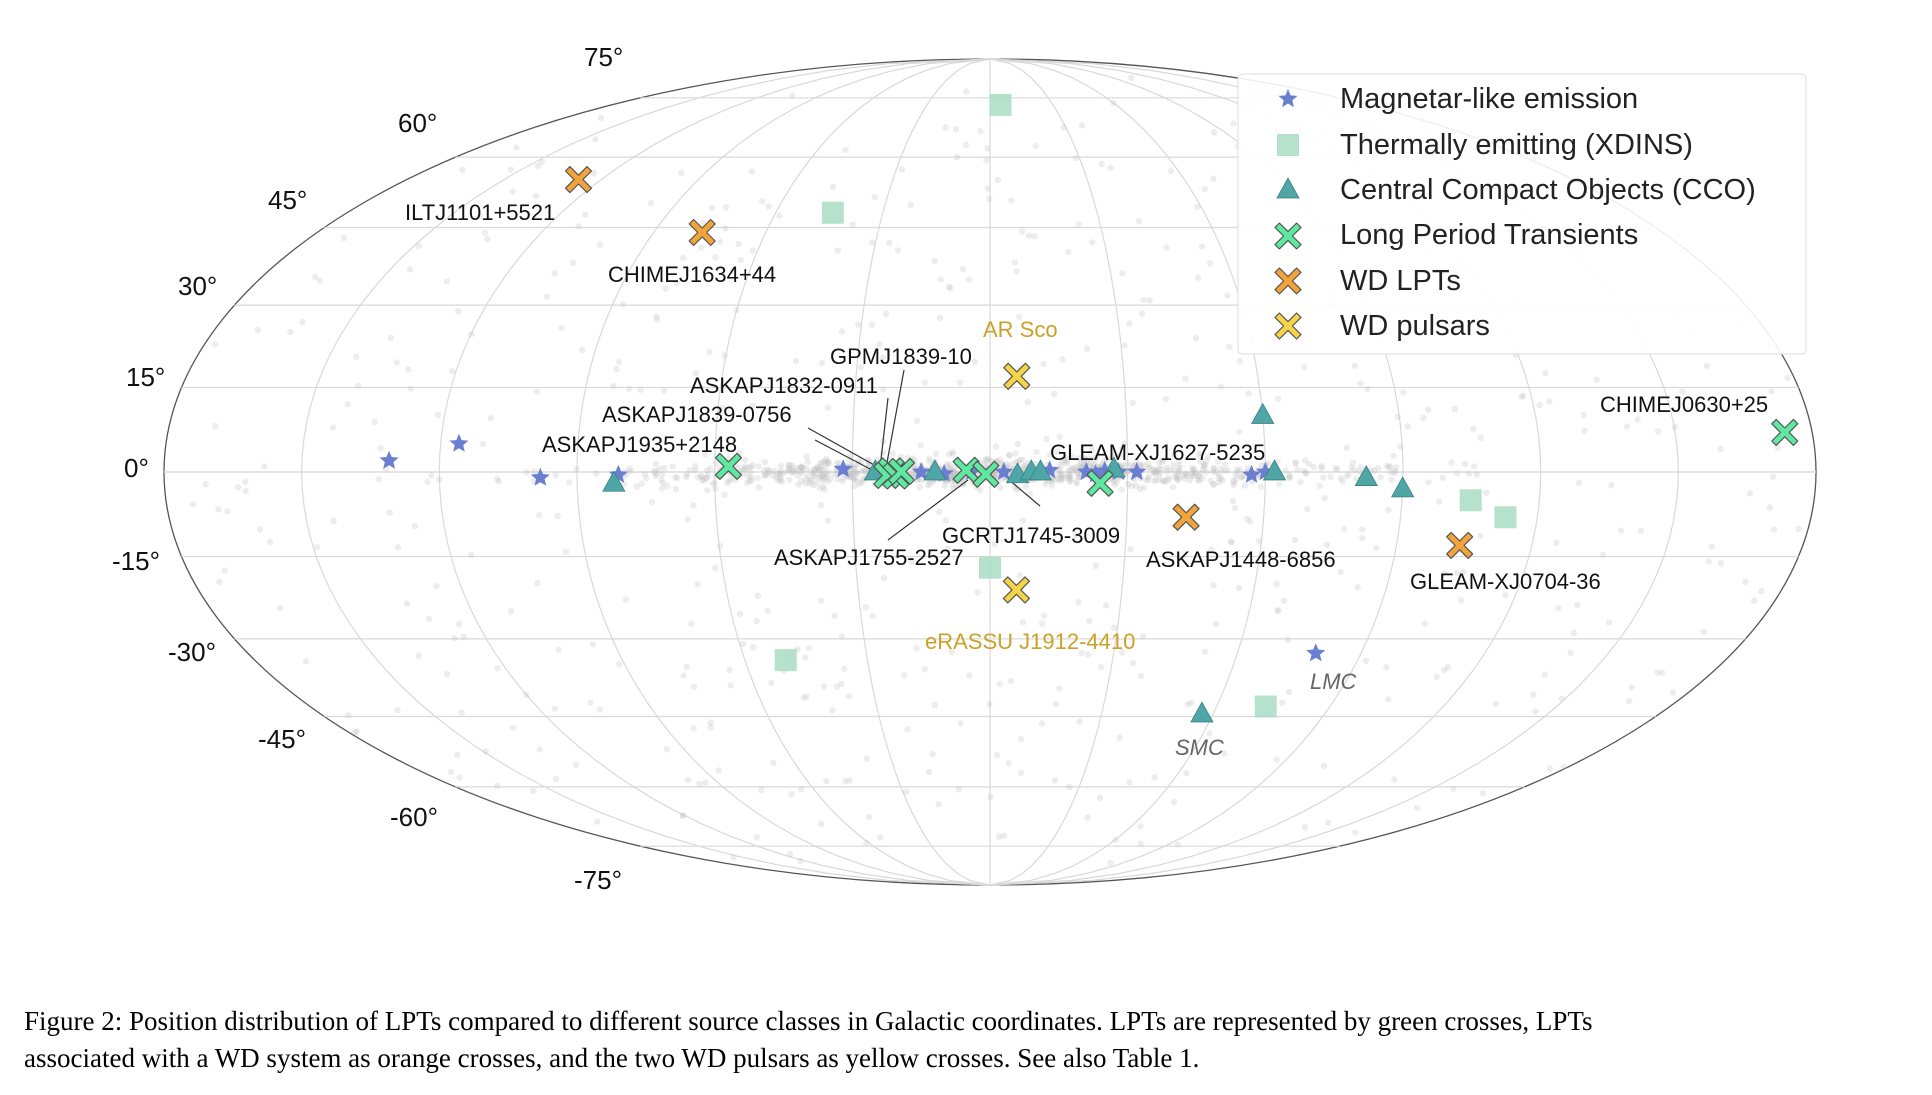  Describe the element at coordinates (1522, 214) in the screenshot. I see `legend-box` at that location.